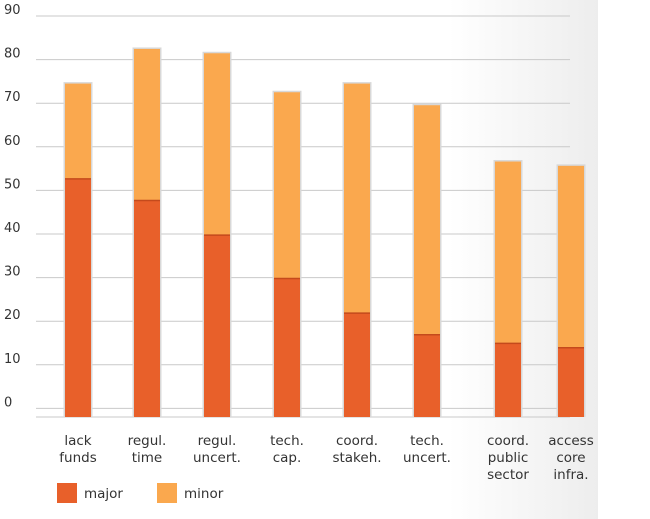  Describe the element at coordinates (287, 449) in the screenshot. I see `x-category-label: tech. cap.` at that location.